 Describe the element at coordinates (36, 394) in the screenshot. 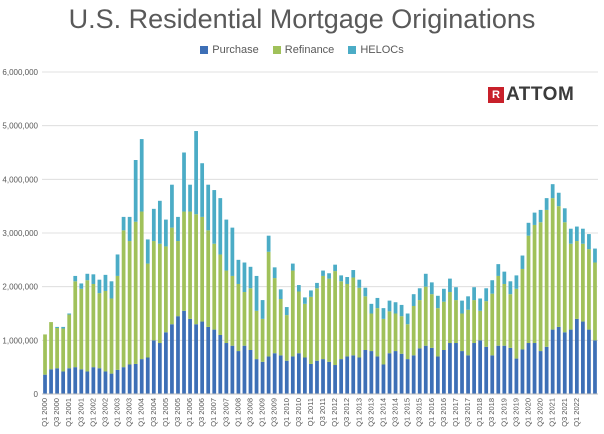

I see `y-tick-label: 0` at that location.